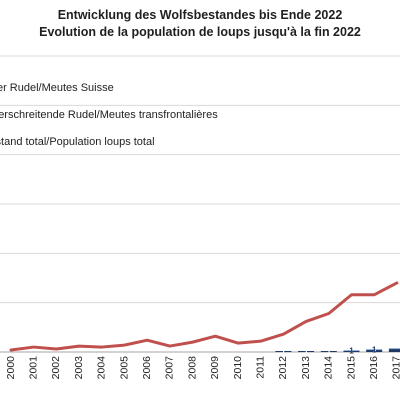 Image resolution: width=400 pixels, height=400 pixels. Describe the element at coordinates (192, 368) in the screenshot. I see `x-tick-label: 2008` at that location.